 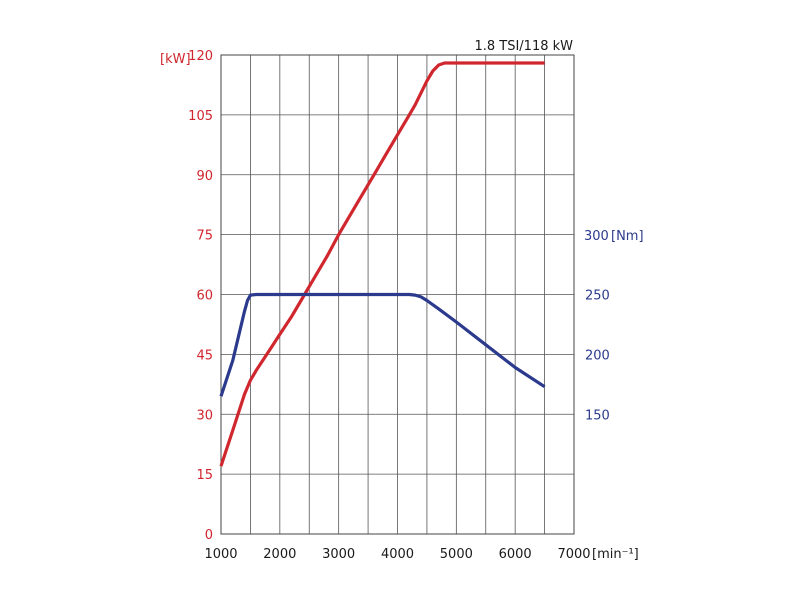 What do you see at coordinates (456, 554) in the screenshot?
I see `x-tick-label: 5000` at bounding box center [456, 554].